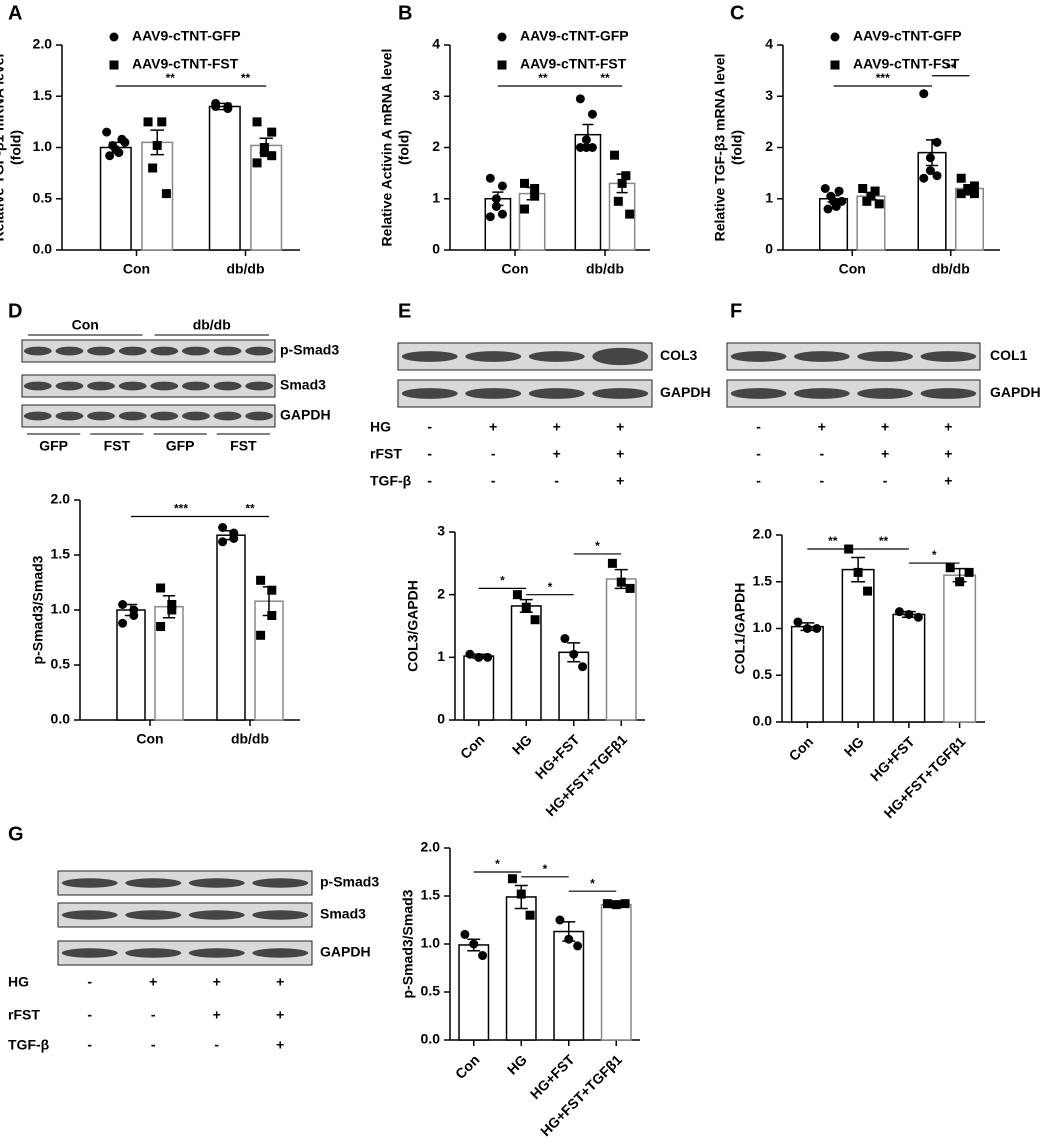 This screenshot has height=1138, width=1052. What do you see at coordinates (85, 325) in the screenshot?
I see `blot-group-label: Con` at bounding box center [85, 325].